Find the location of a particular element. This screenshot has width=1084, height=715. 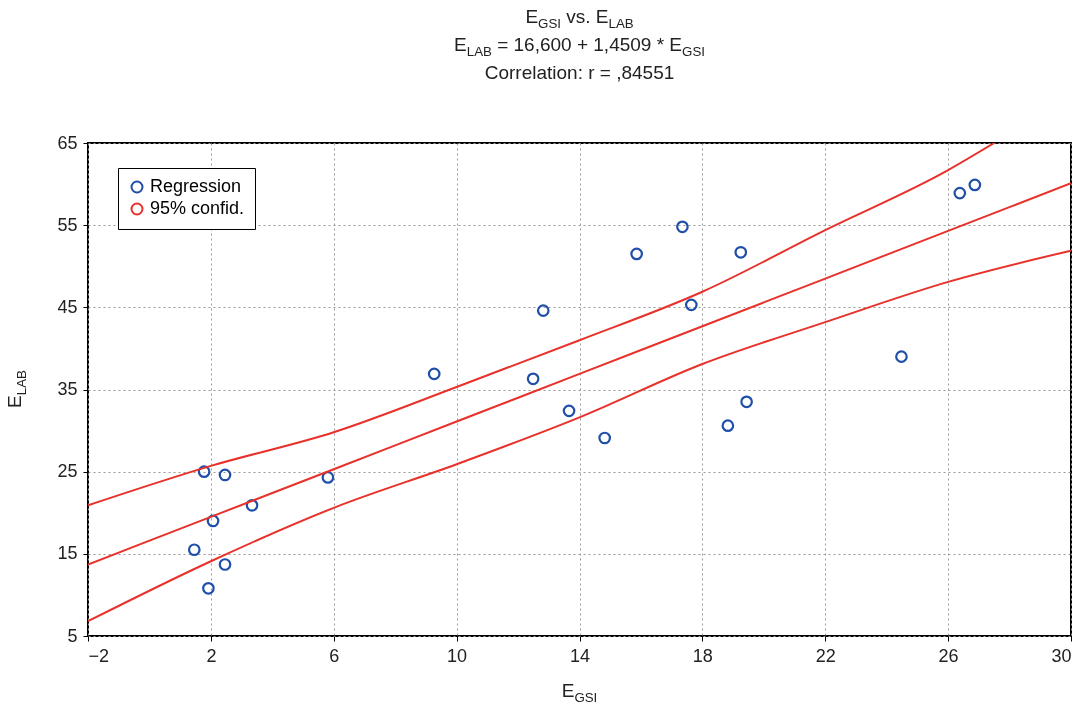

y-tick-label: 65 is located at coordinates (67, 142).